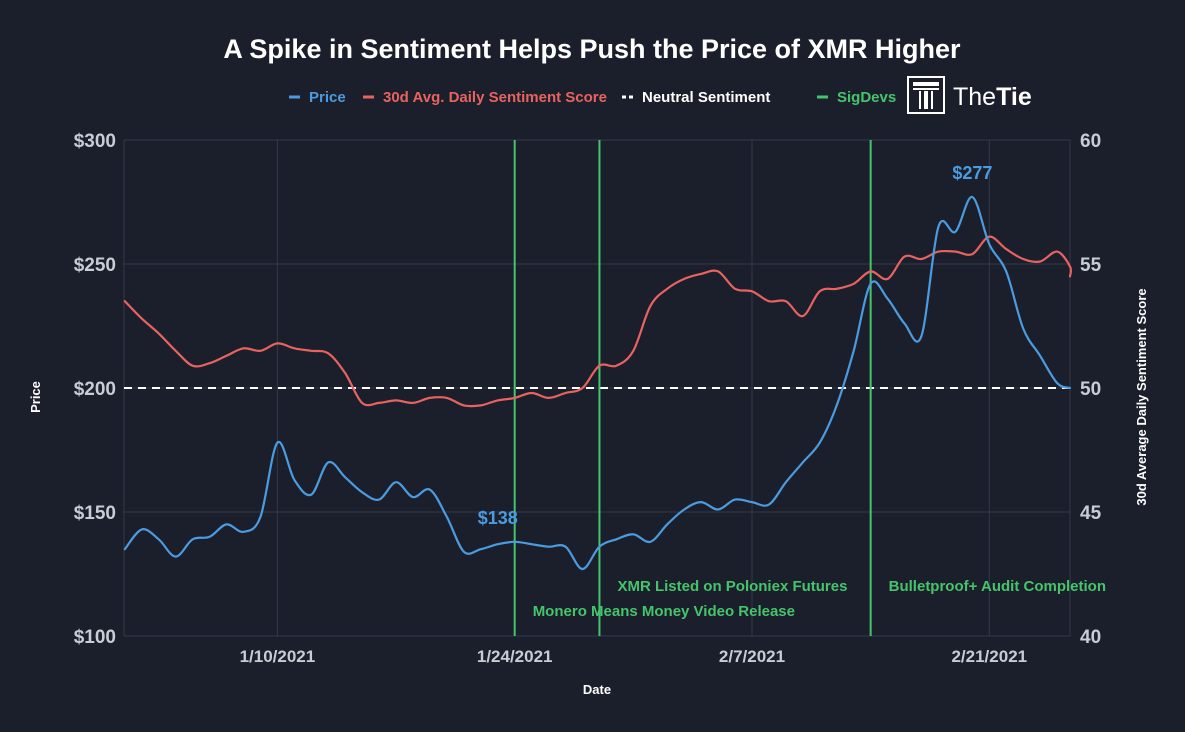  I want to click on sigdev-label: XMR Listed on Poloniex Futures, so click(732, 586).